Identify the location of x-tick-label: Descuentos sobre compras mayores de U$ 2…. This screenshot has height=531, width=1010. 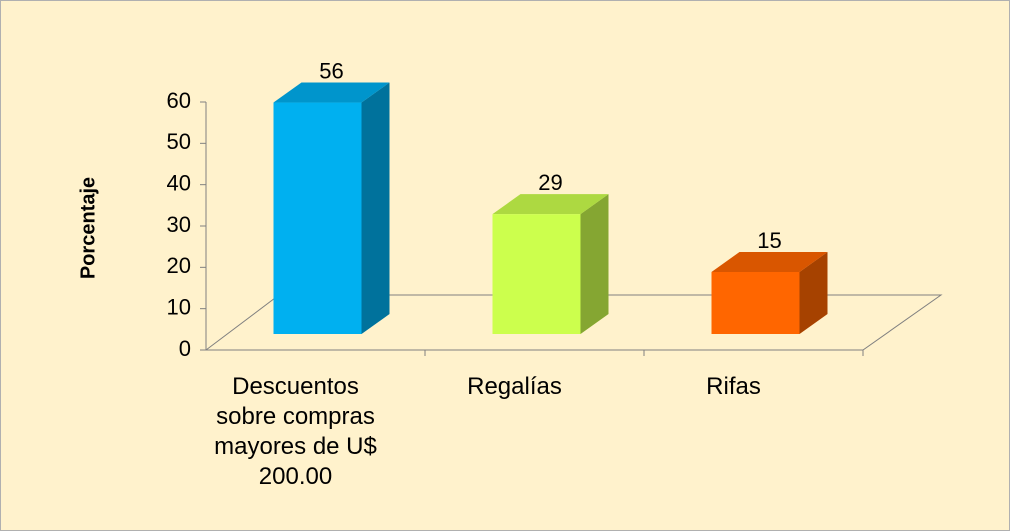
(295, 431).